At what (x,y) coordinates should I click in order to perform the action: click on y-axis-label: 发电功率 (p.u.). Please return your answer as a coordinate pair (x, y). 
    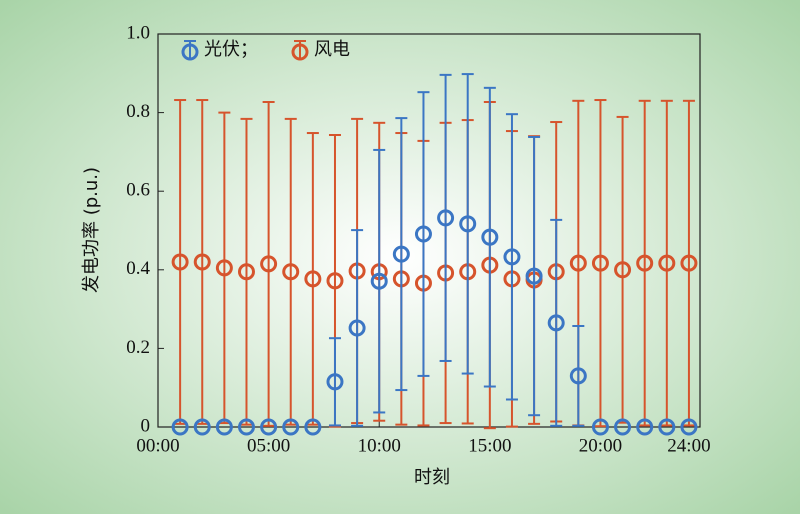
    Looking at the image, I should click on (91, 230).